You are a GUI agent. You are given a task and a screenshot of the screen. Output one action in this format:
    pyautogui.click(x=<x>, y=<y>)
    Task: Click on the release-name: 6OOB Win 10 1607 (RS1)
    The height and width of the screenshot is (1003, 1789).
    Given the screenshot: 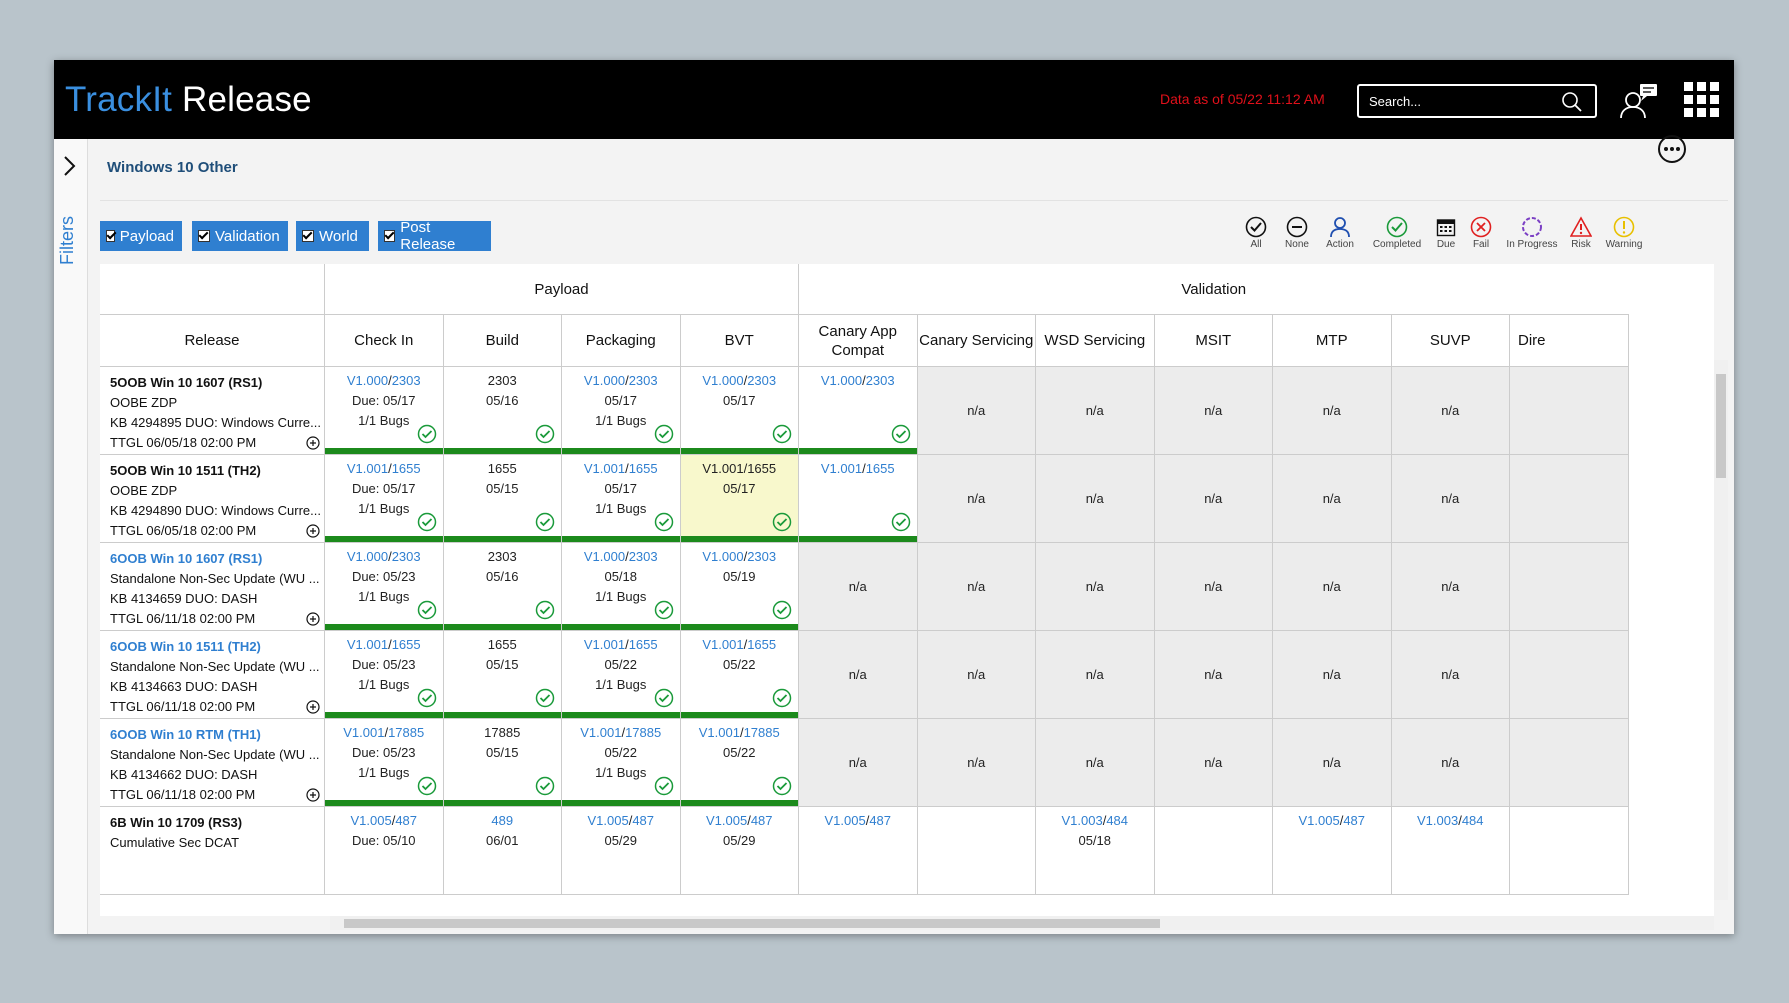 What is the action you would take?
    pyautogui.click(x=186, y=558)
    